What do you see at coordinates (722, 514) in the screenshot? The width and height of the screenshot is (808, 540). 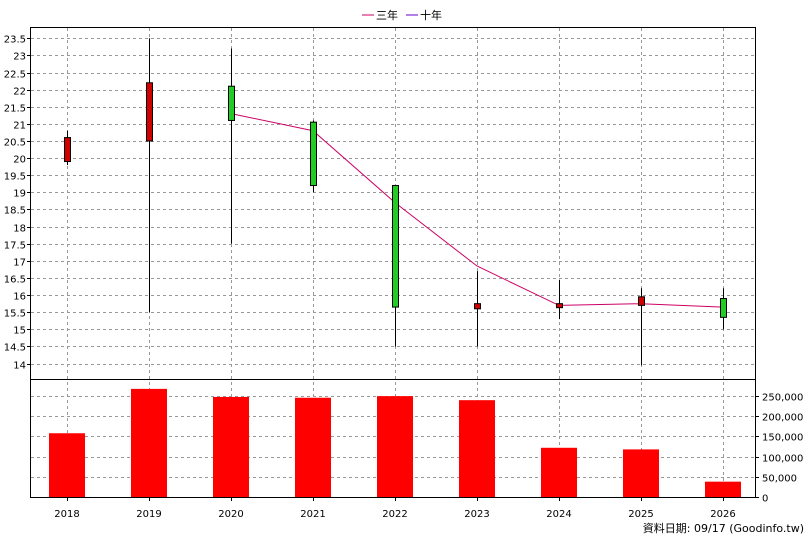 I see `x-tick-label: 2026` at bounding box center [722, 514].